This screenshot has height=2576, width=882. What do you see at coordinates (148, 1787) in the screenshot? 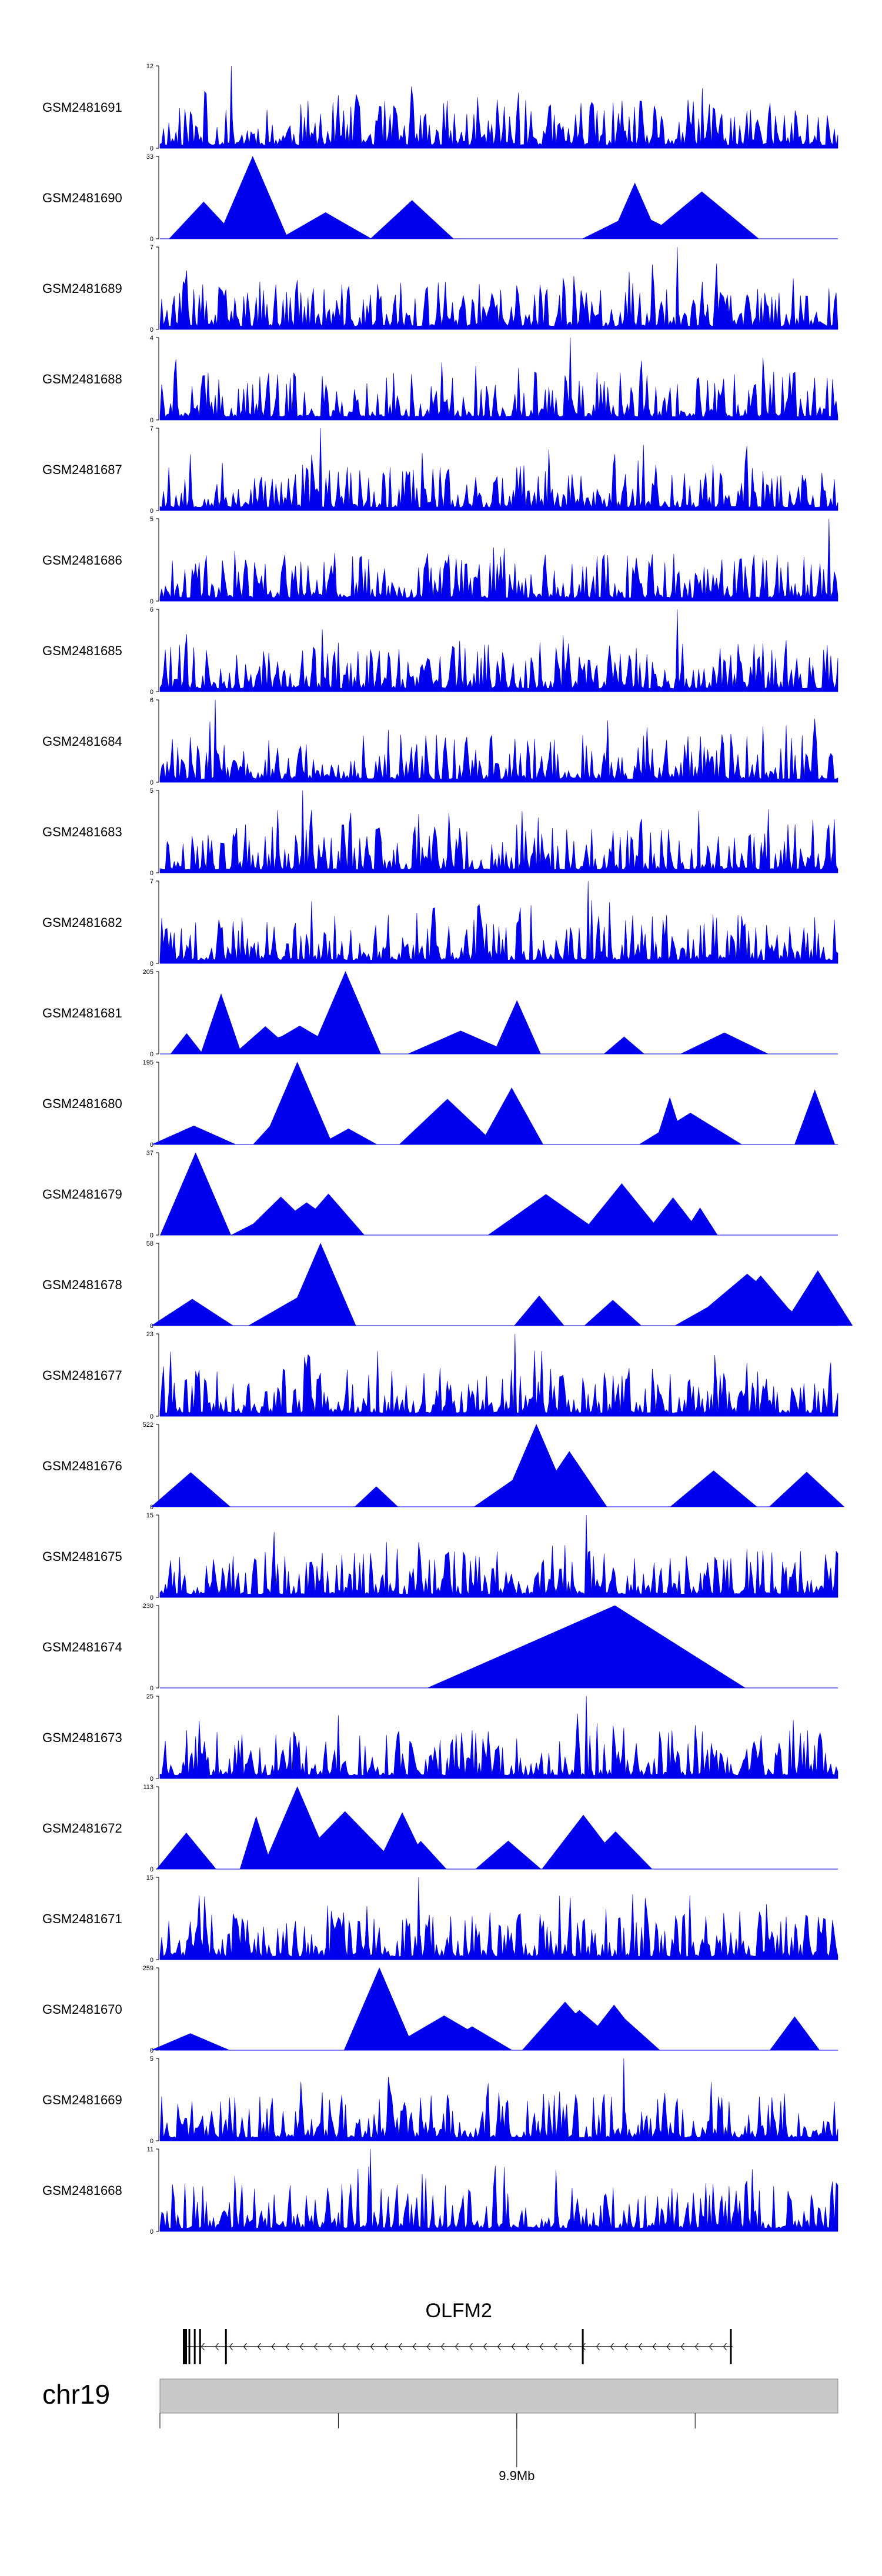
I see `y-max-label: 113` at bounding box center [148, 1787].